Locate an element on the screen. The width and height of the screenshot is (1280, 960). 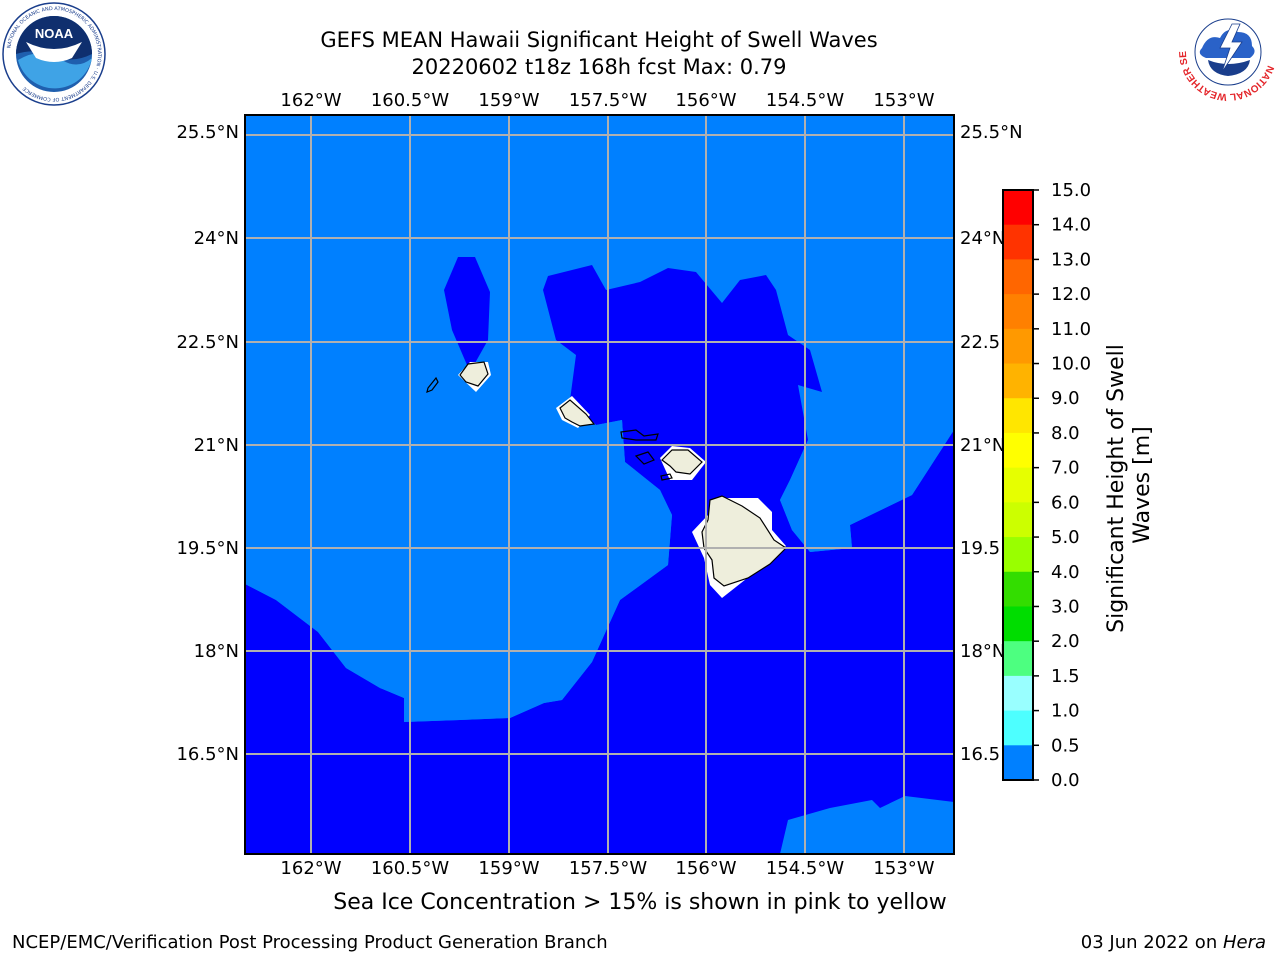
island-maui is located at coordinates (682, 462).